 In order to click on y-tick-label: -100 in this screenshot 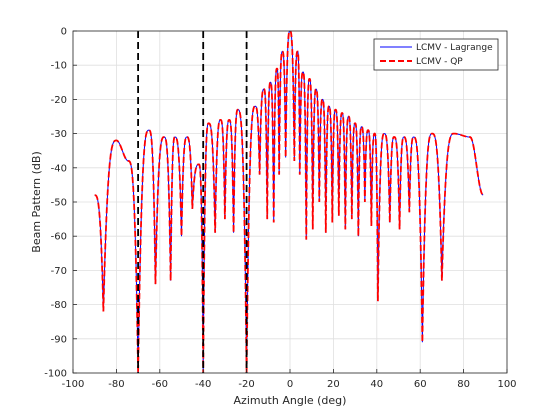, I will do `click(55, 374)`.